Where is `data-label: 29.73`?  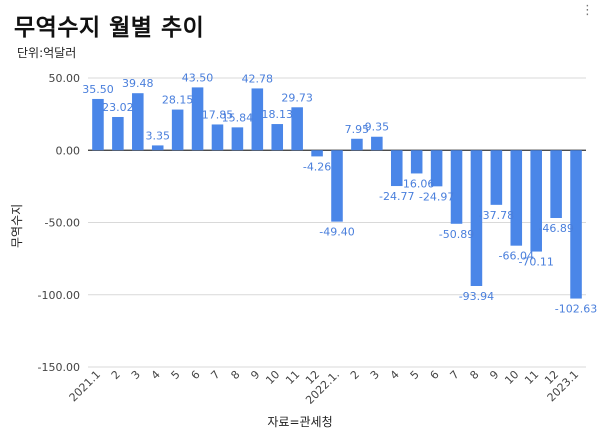
data-label: 29.73 is located at coordinates (297, 97).